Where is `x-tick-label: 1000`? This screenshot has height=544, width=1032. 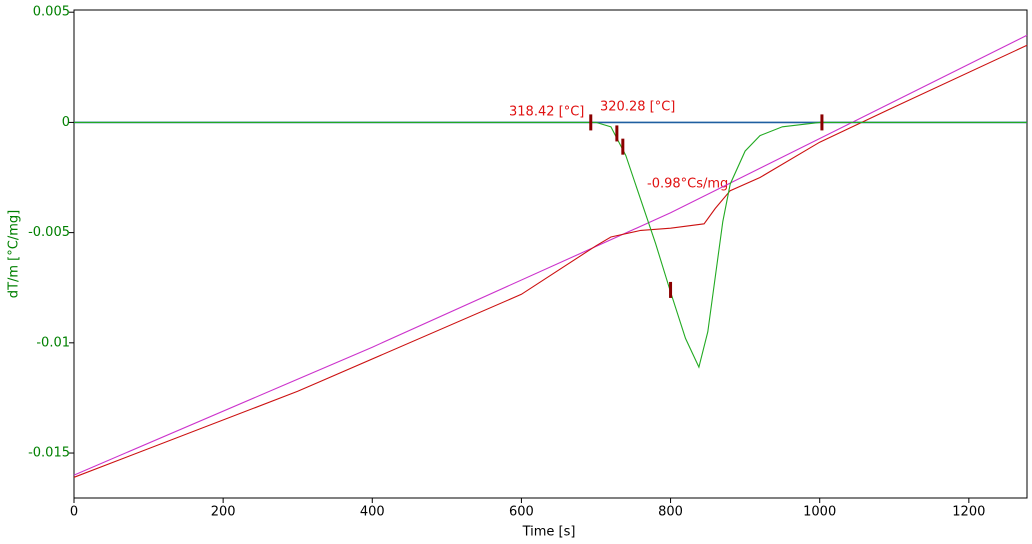 x-tick-label: 1000 is located at coordinates (819, 512).